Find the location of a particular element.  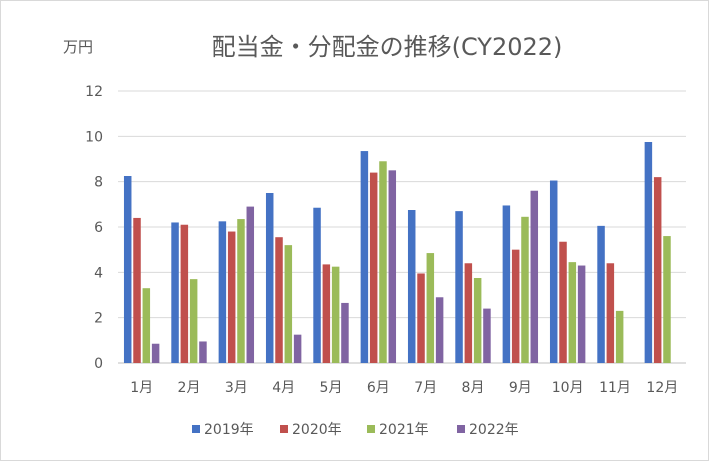

x-tick-label: 1月 is located at coordinates (141, 388).